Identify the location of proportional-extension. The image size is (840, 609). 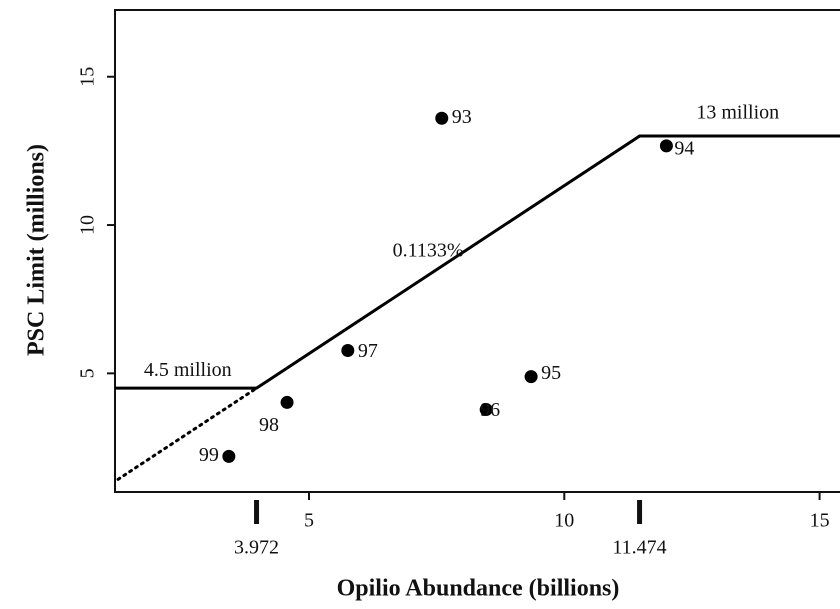
(187, 435).